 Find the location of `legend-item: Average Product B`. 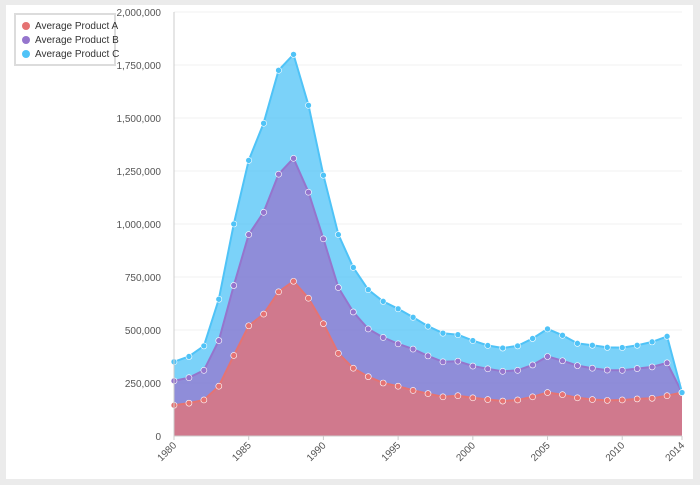

legend-item: Average Product B is located at coordinates (70, 40).